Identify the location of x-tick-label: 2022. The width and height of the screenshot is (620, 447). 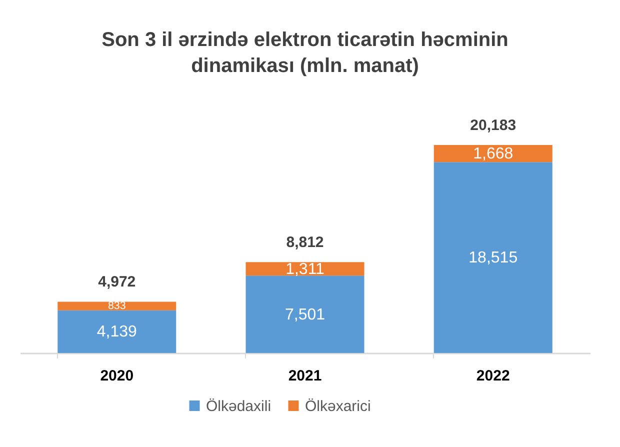
(493, 376).